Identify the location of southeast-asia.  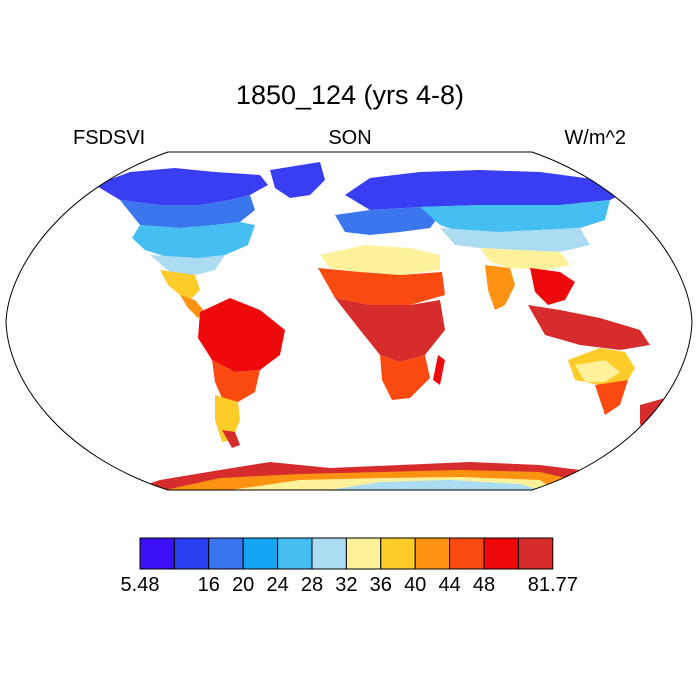
(552, 286).